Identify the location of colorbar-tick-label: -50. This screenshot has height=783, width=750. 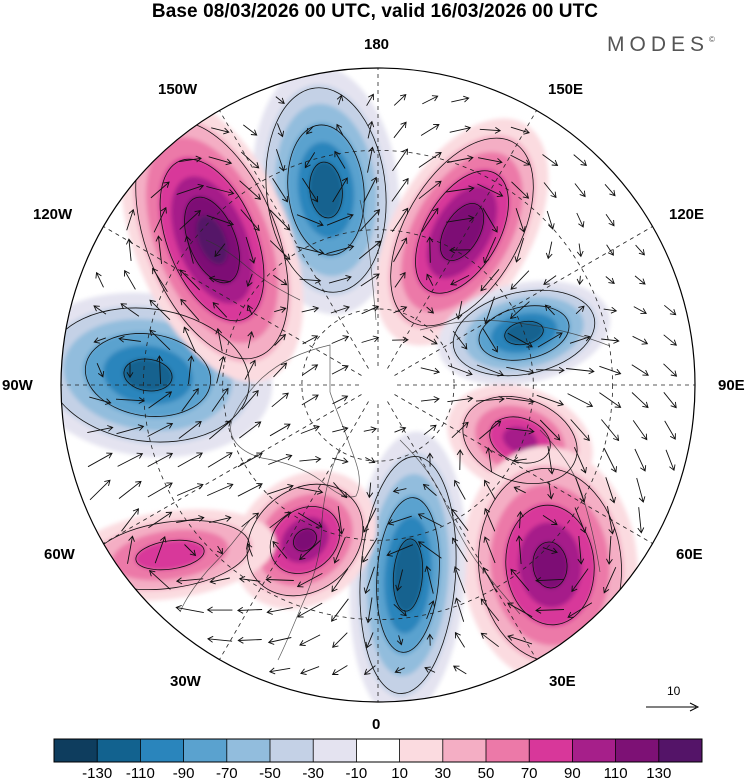
(270, 773).